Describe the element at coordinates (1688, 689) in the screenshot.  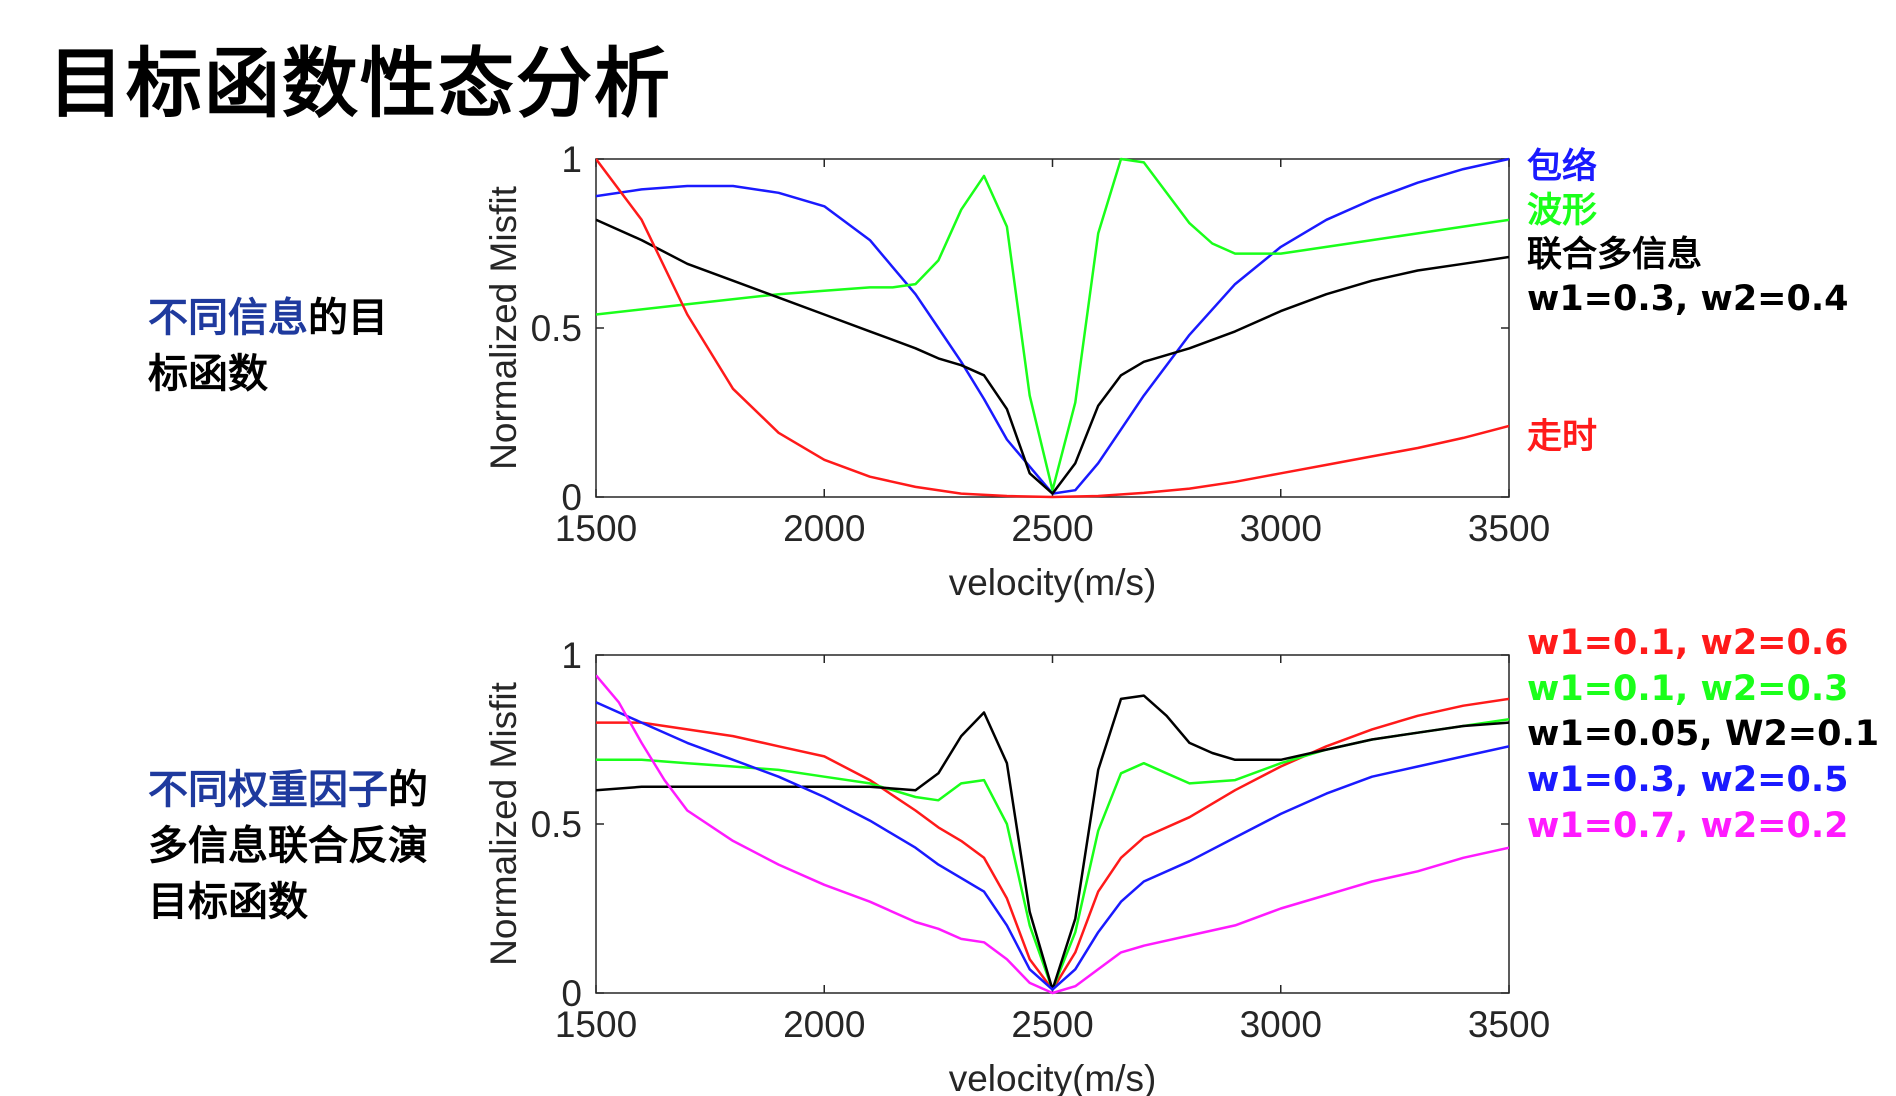
I see `legend-entry: w1=0.1, w2=0.3` at that location.